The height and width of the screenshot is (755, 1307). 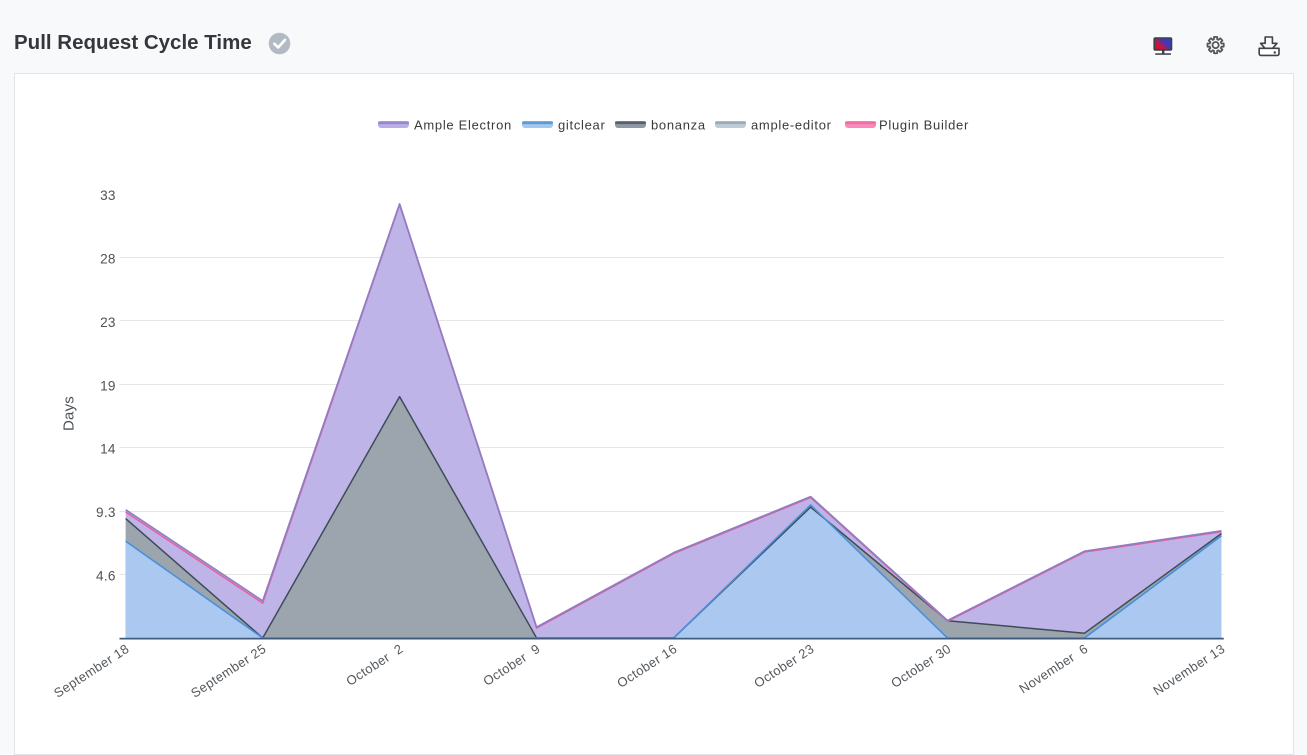 I want to click on svg-text: October 2, so click(x=374, y=665).